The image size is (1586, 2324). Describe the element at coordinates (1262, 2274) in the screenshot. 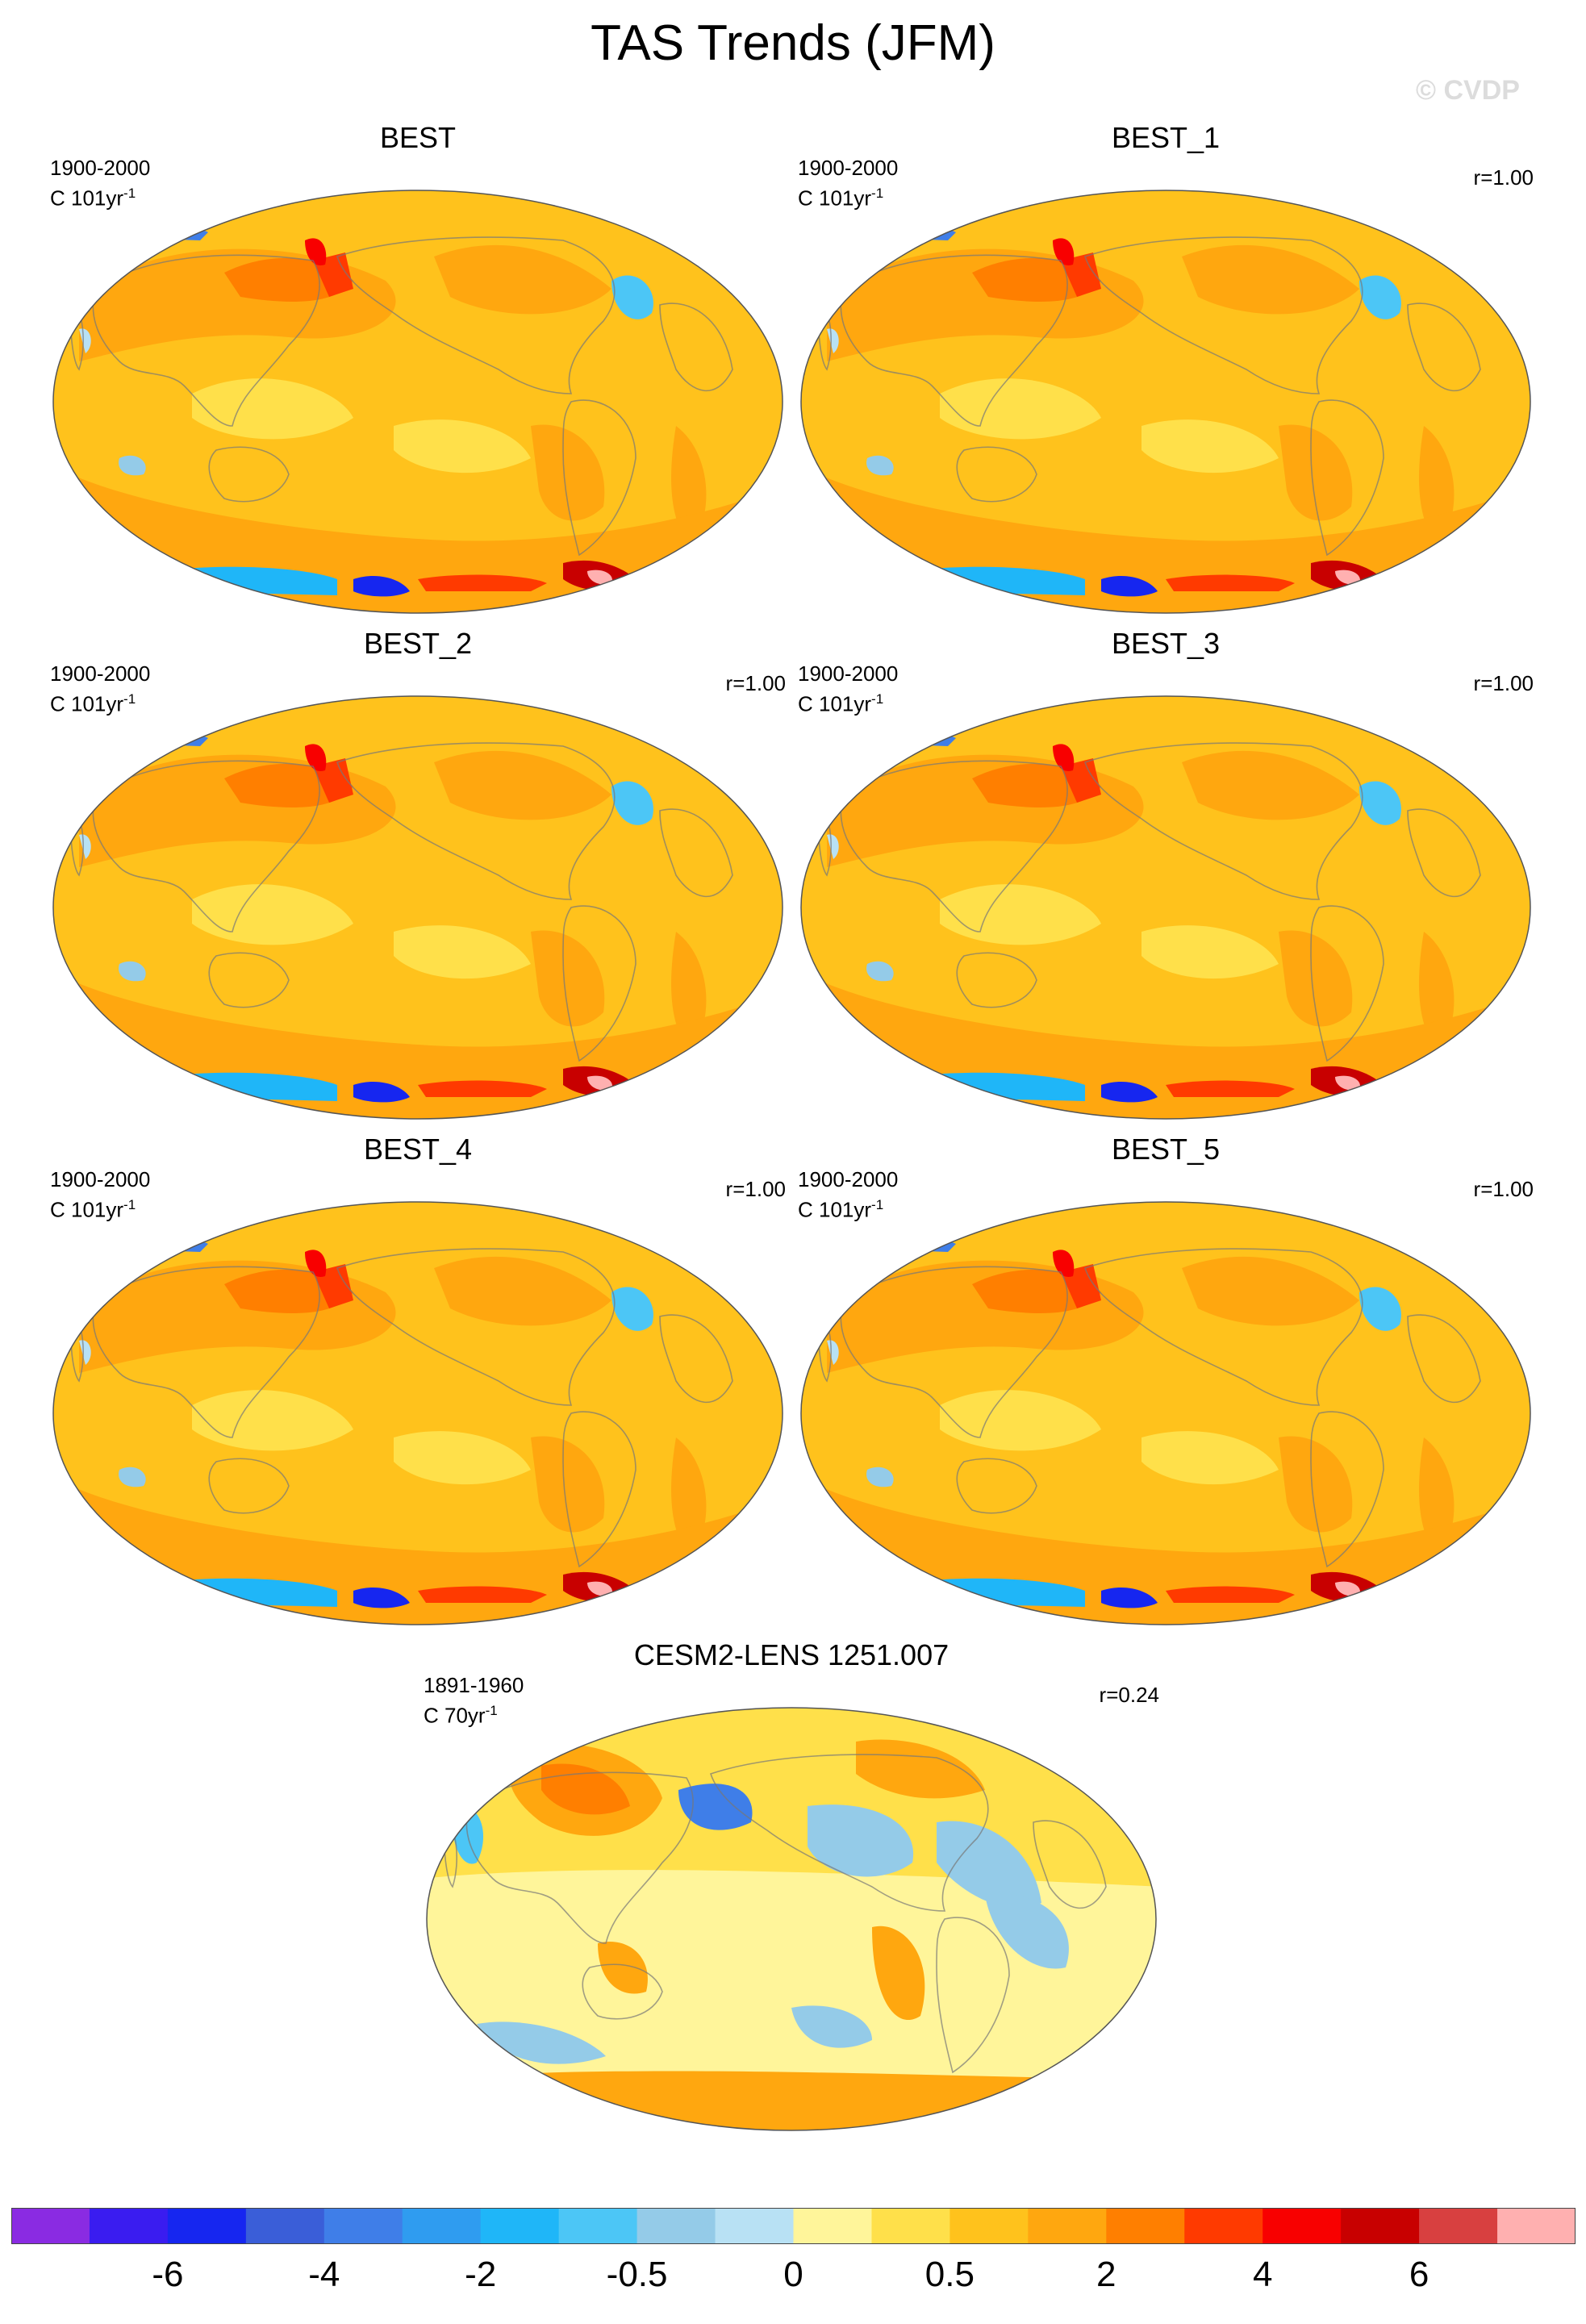

I see `colorbar-tick-label: 4` at that location.